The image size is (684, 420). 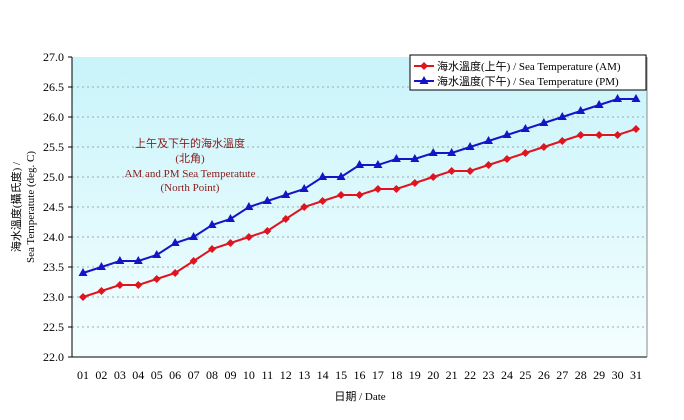 I want to click on y-tick-label: 25.0, so click(x=53, y=177).